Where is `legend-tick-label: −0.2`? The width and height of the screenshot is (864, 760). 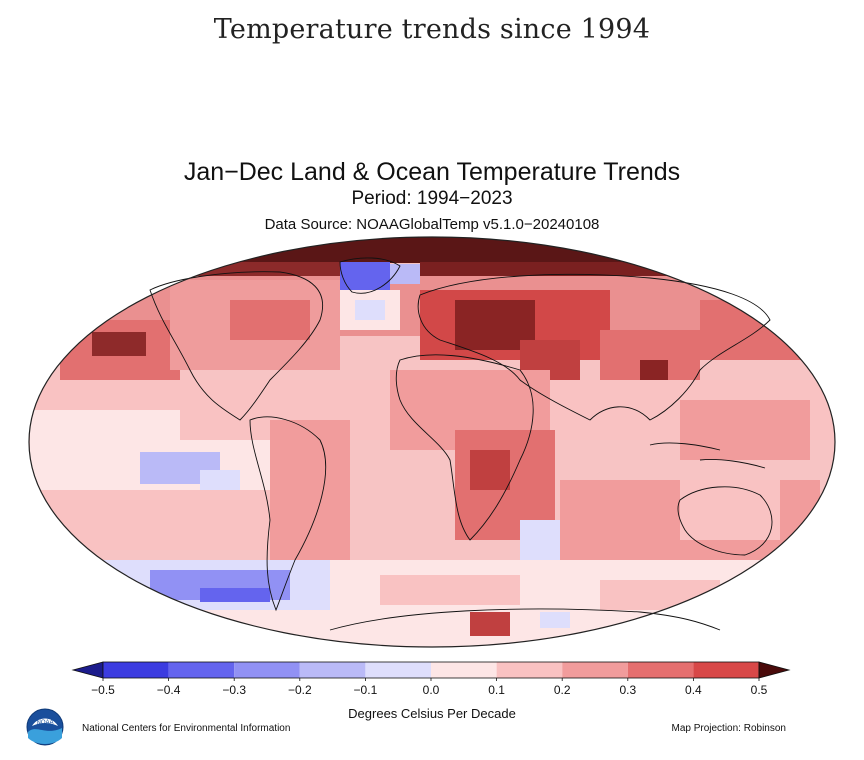 legend-tick-label: −0.2 is located at coordinates (300, 690).